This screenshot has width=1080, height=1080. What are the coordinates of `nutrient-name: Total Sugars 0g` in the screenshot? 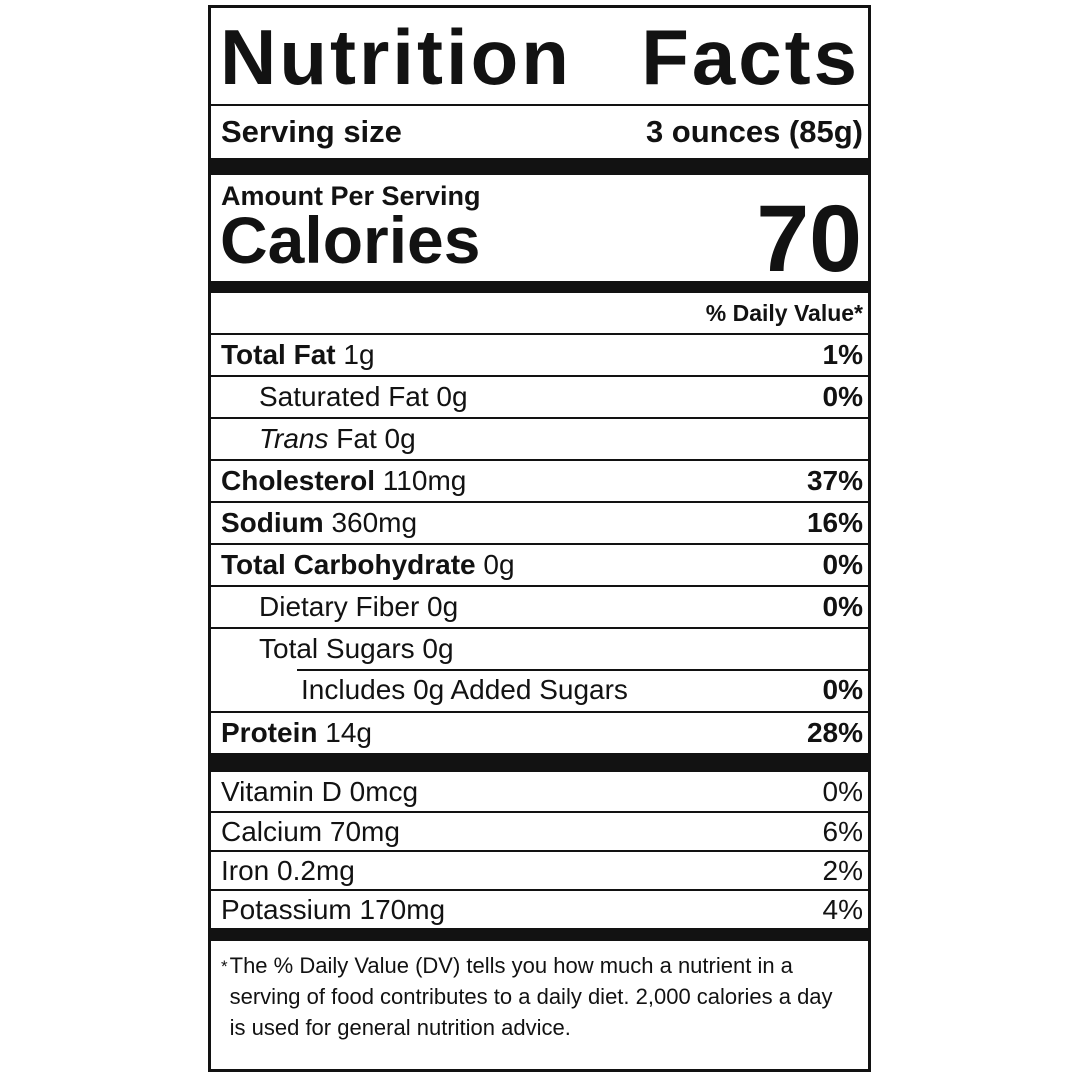 It's located at (356, 648).